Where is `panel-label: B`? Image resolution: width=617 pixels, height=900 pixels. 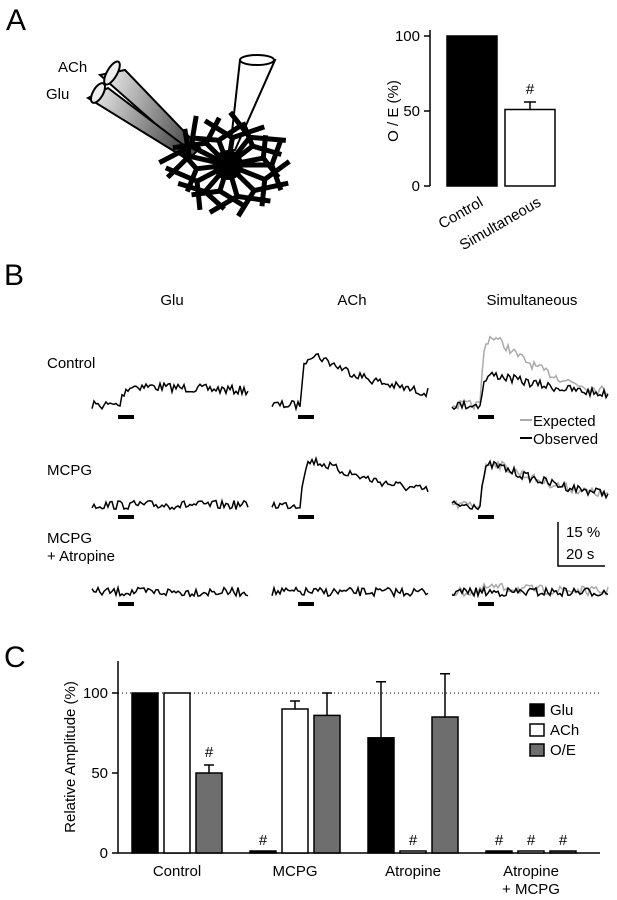 panel-label: B is located at coordinates (14, 275).